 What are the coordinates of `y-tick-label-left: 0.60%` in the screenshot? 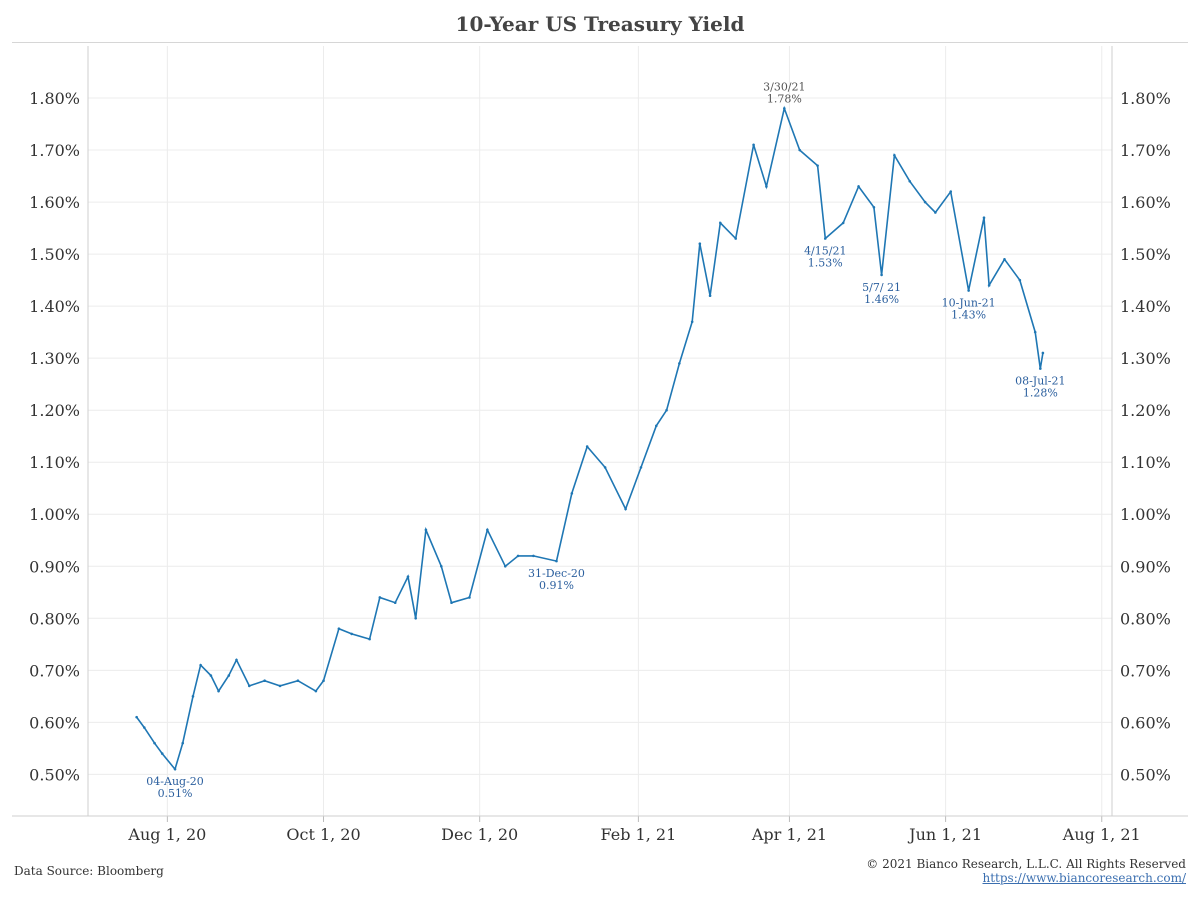 It's located at (54, 722).